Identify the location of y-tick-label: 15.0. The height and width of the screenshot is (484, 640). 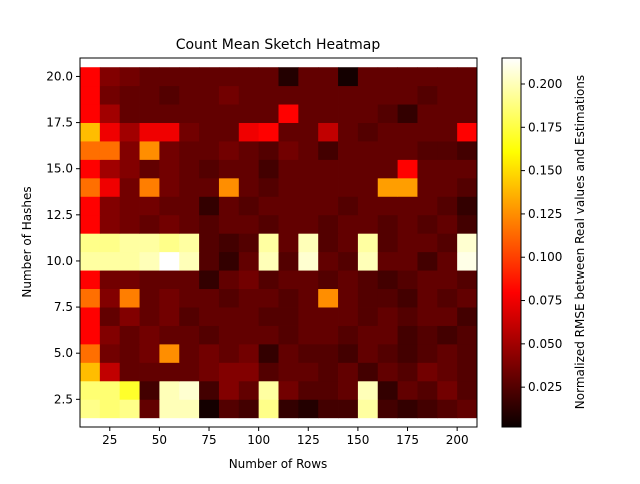
(59, 169).